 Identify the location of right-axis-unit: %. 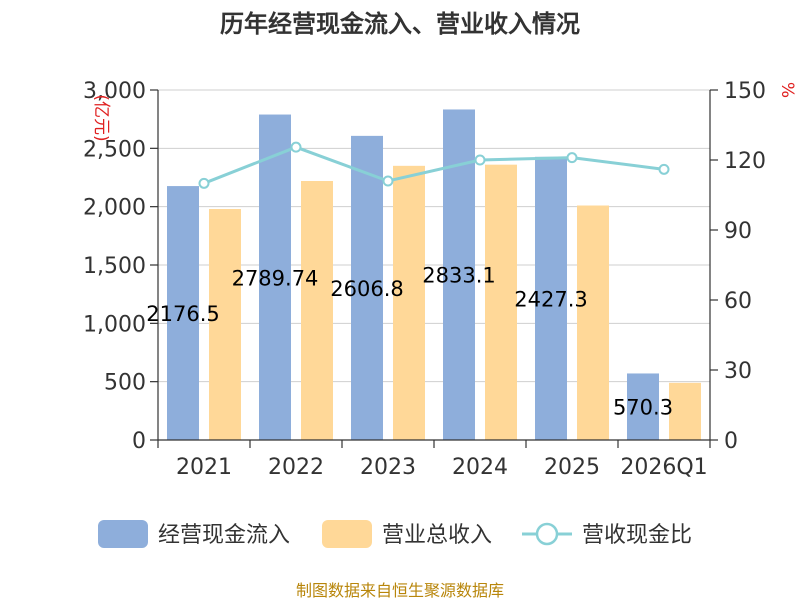
(787, 90).